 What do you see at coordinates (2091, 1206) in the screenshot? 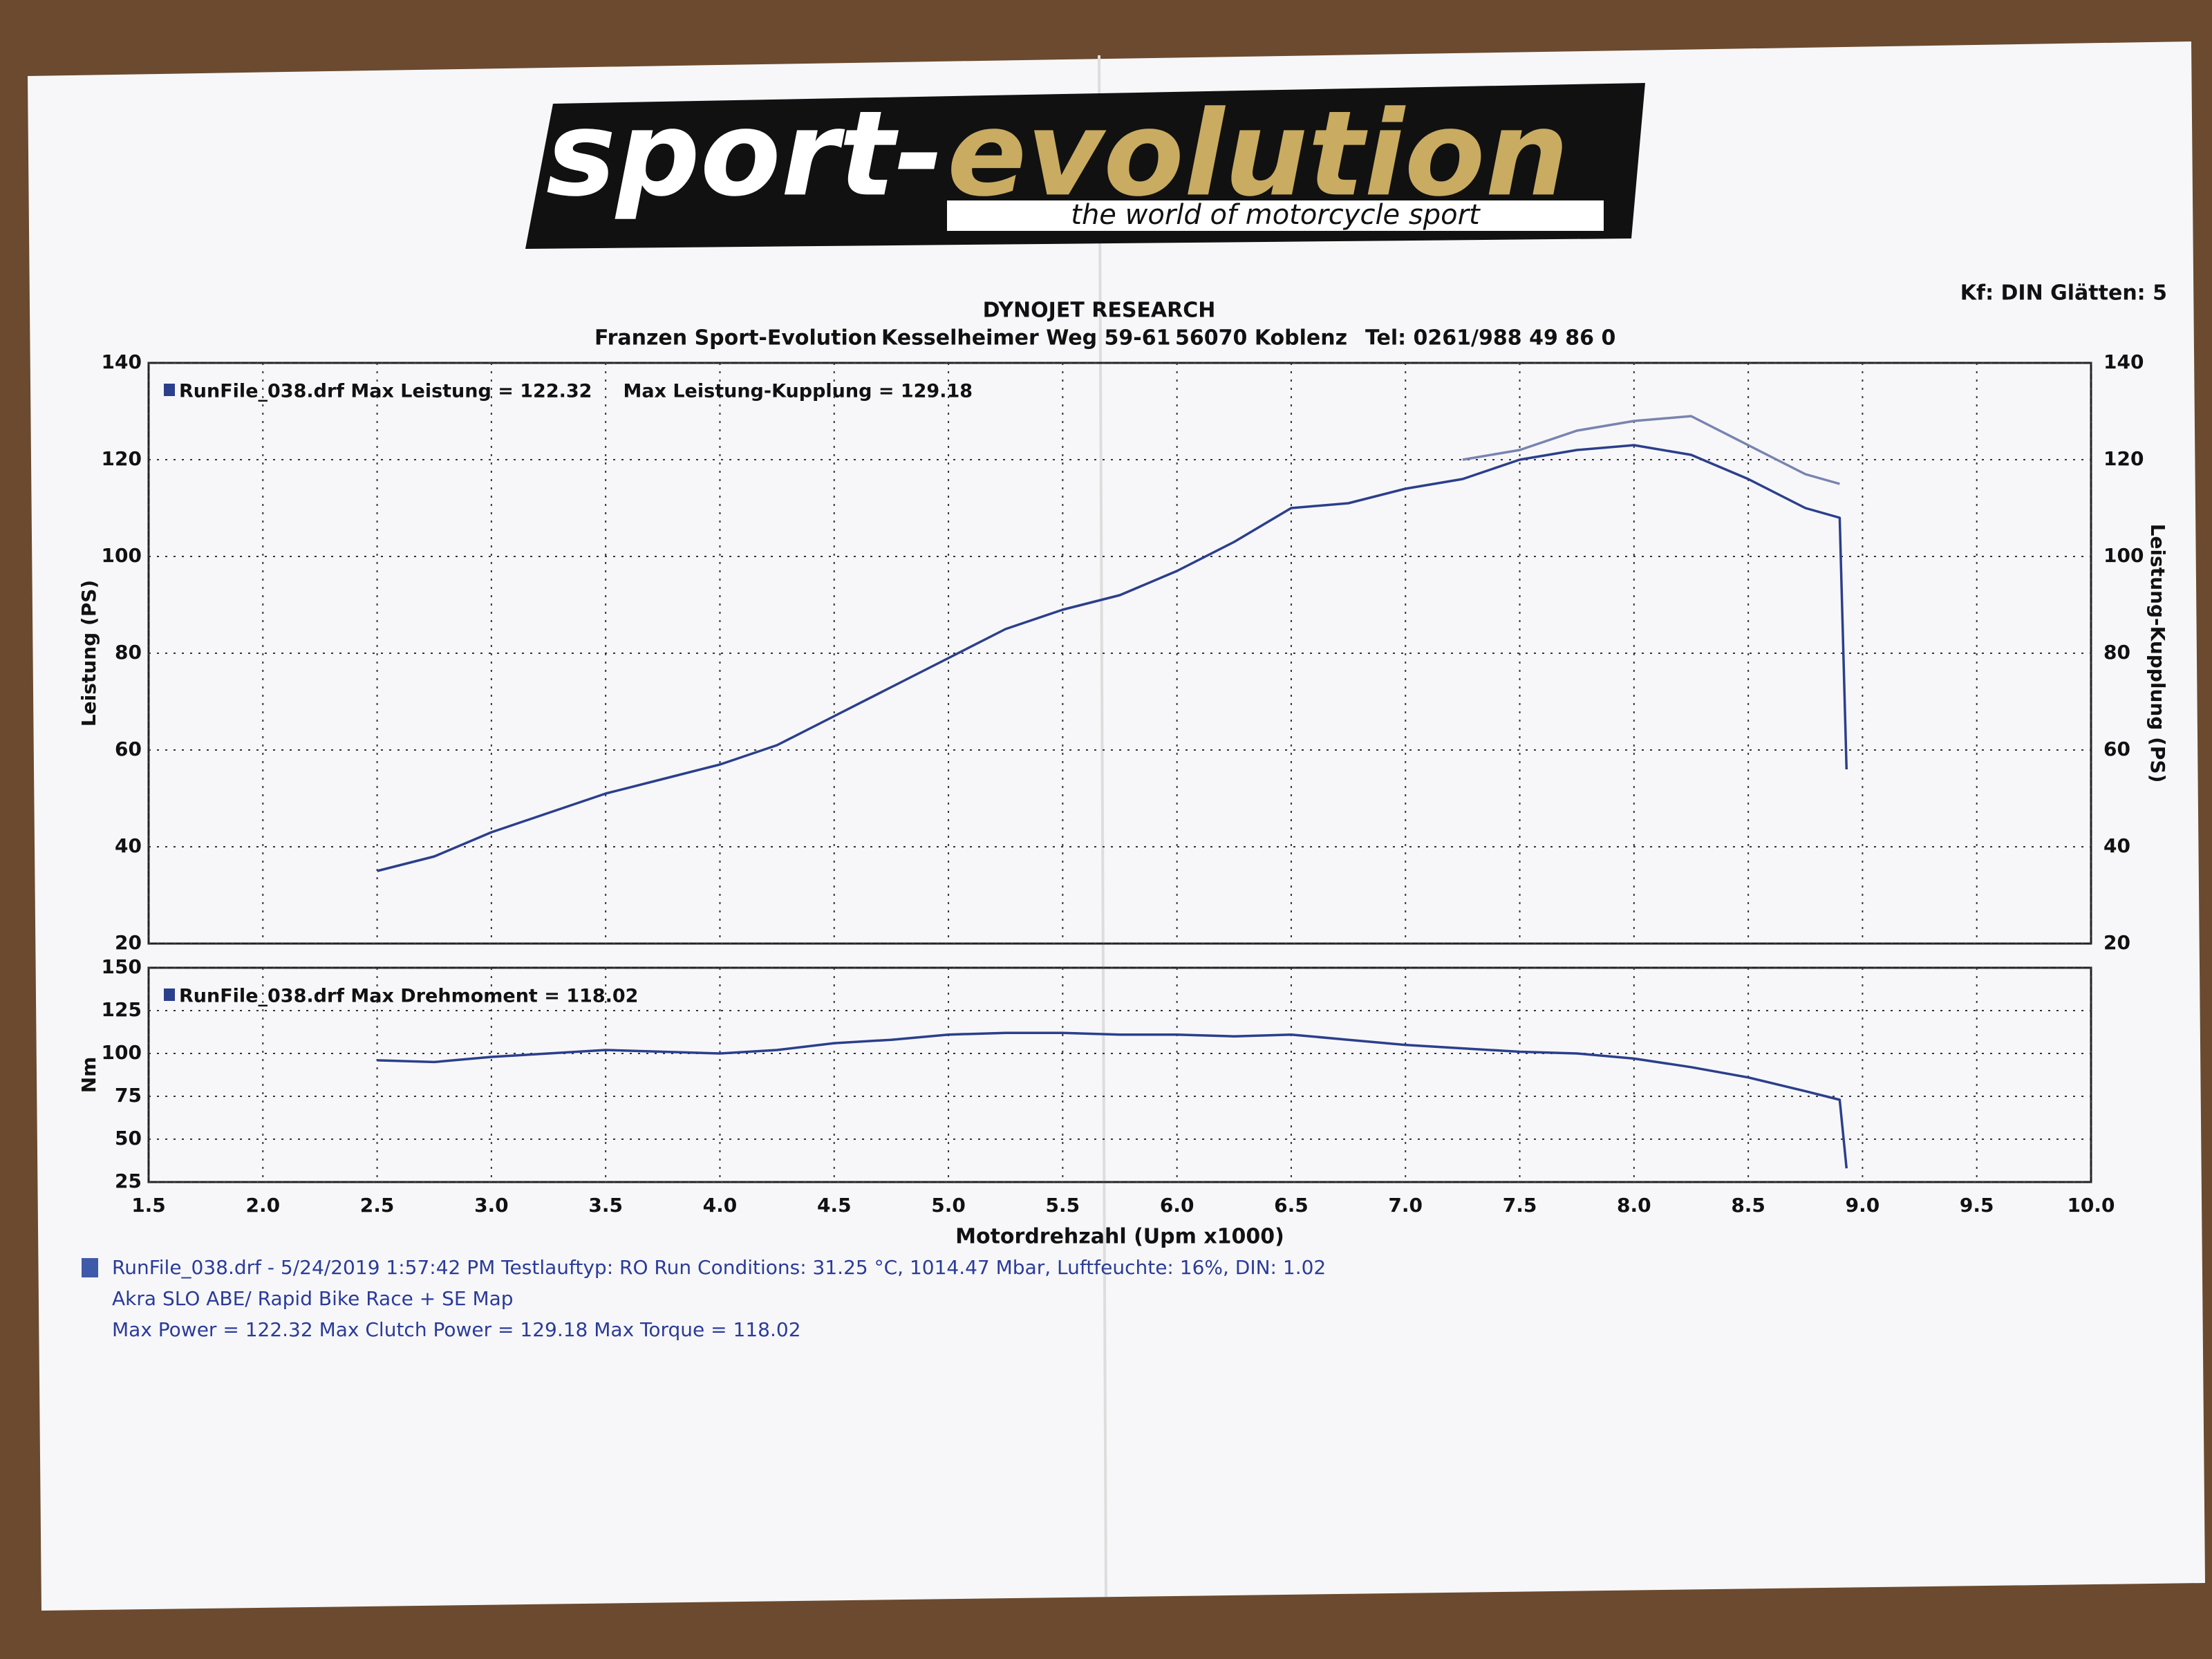
I see `x-tick-label: 10.0` at bounding box center [2091, 1206].